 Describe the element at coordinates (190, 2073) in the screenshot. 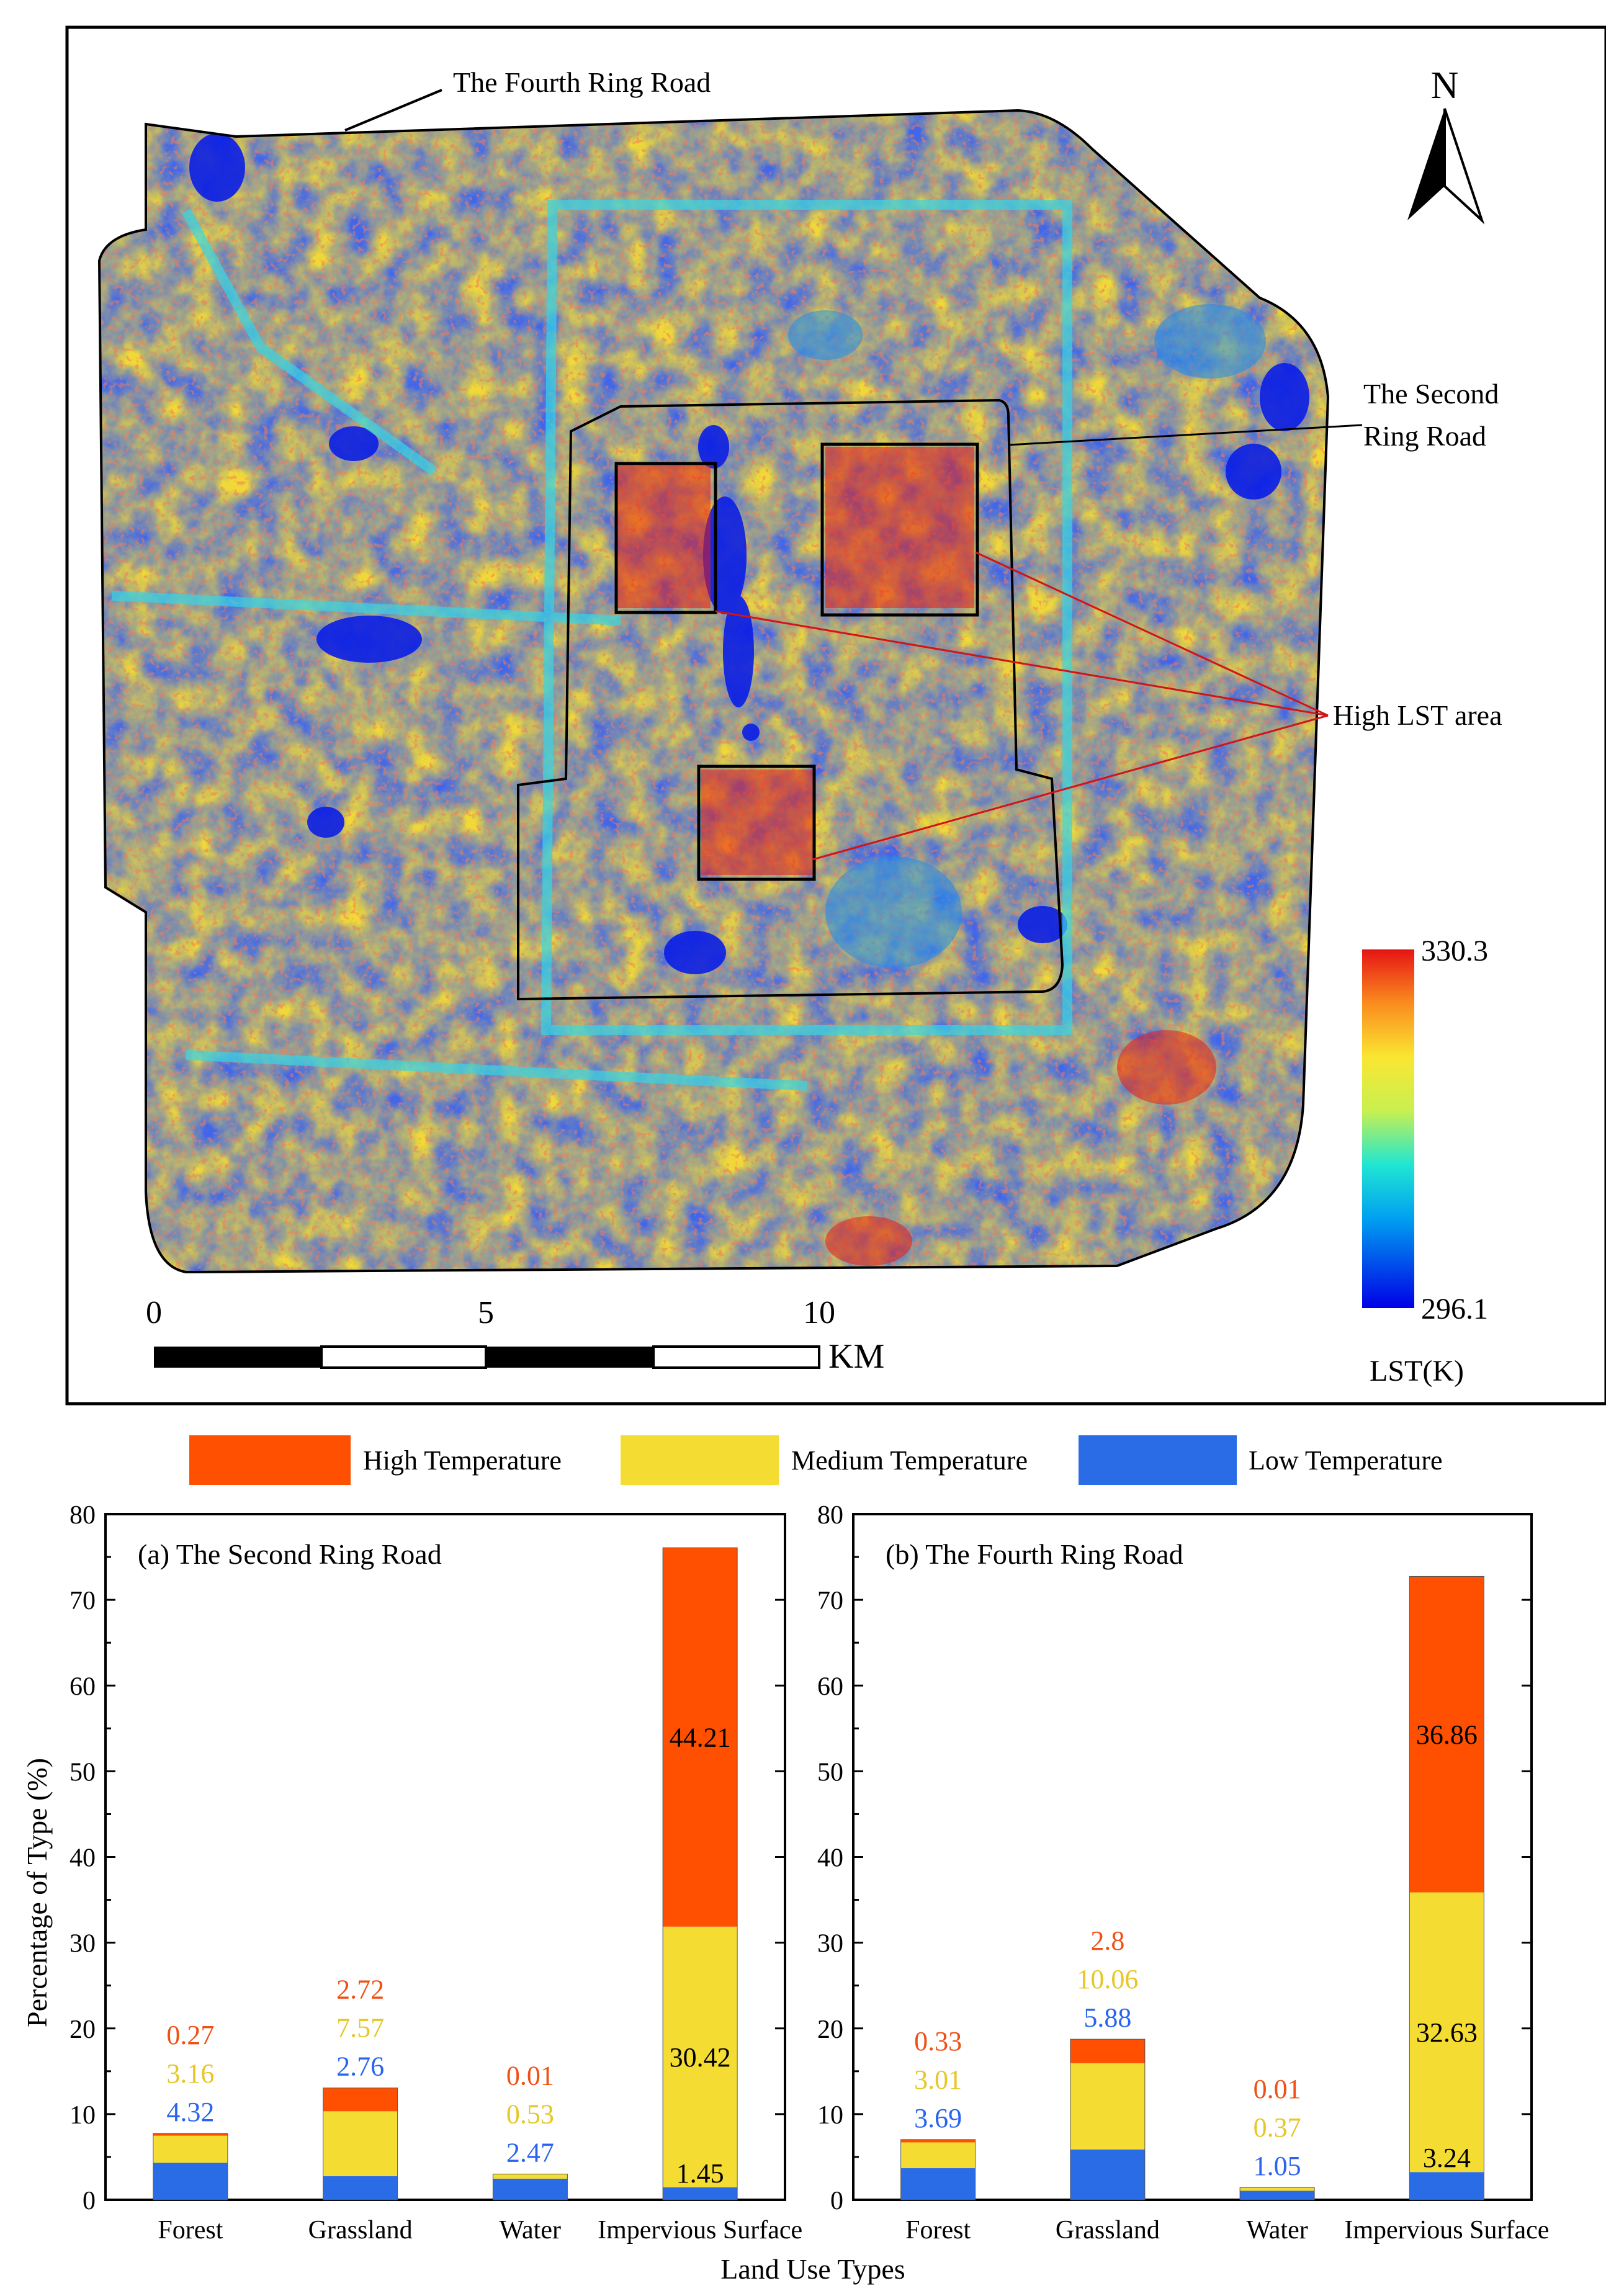

I see `data-label-forest-medium-temperature: 3.16` at that location.